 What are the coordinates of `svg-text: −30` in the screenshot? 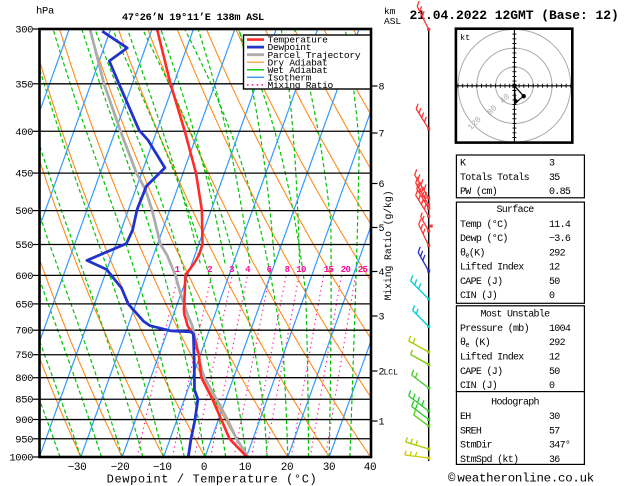 It's located at (77, 468).